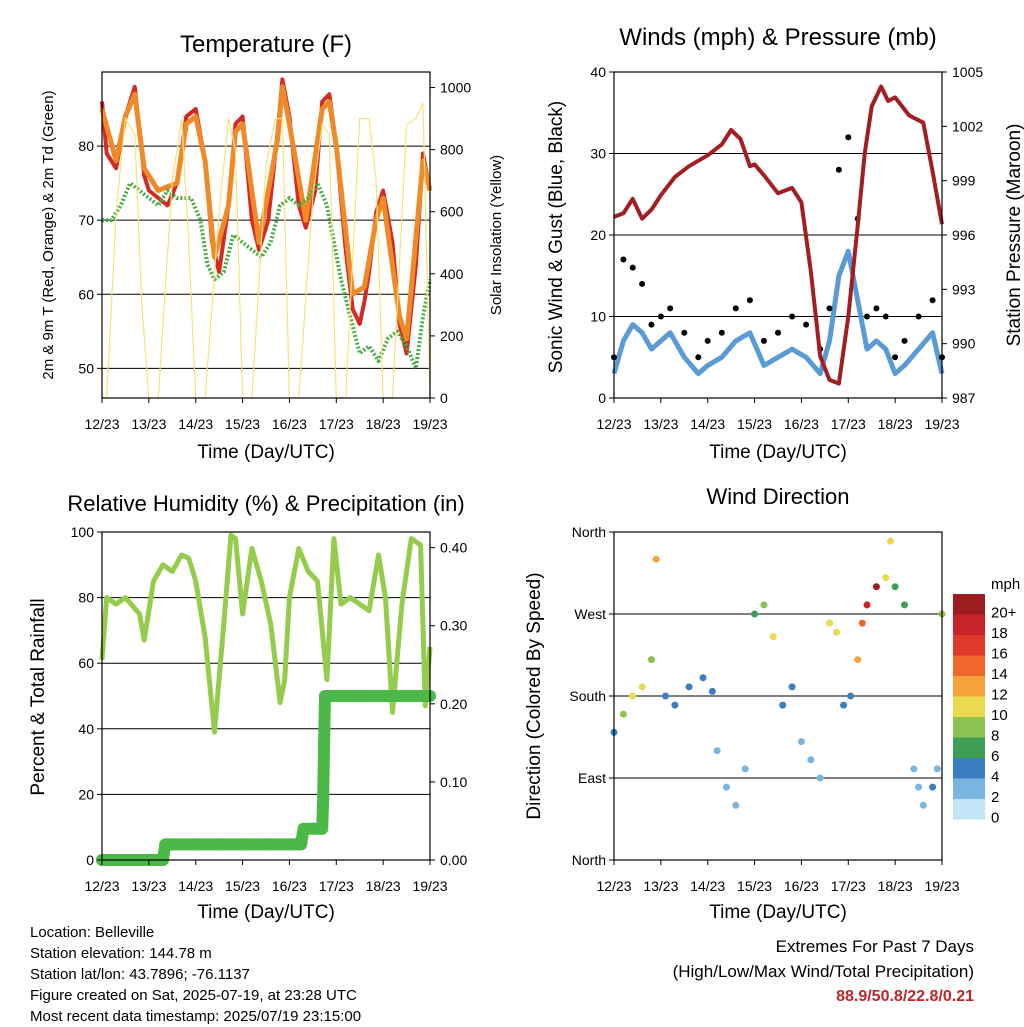 The image size is (1024, 1027). What do you see at coordinates (92, 932) in the screenshot?
I see `station-location: Location: Belleville` at bounding box center [92, 932].